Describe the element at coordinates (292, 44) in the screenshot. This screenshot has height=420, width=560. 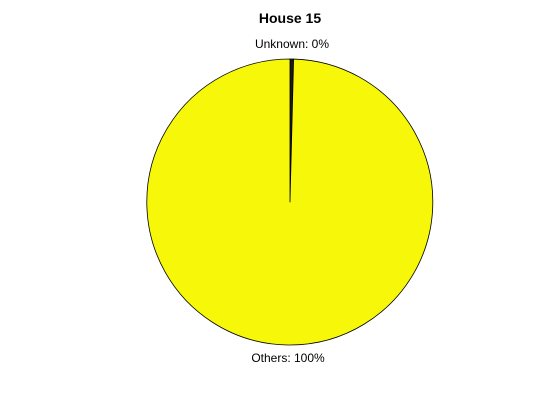
I see `slice-label-0: Unknown: 0%` at that location.